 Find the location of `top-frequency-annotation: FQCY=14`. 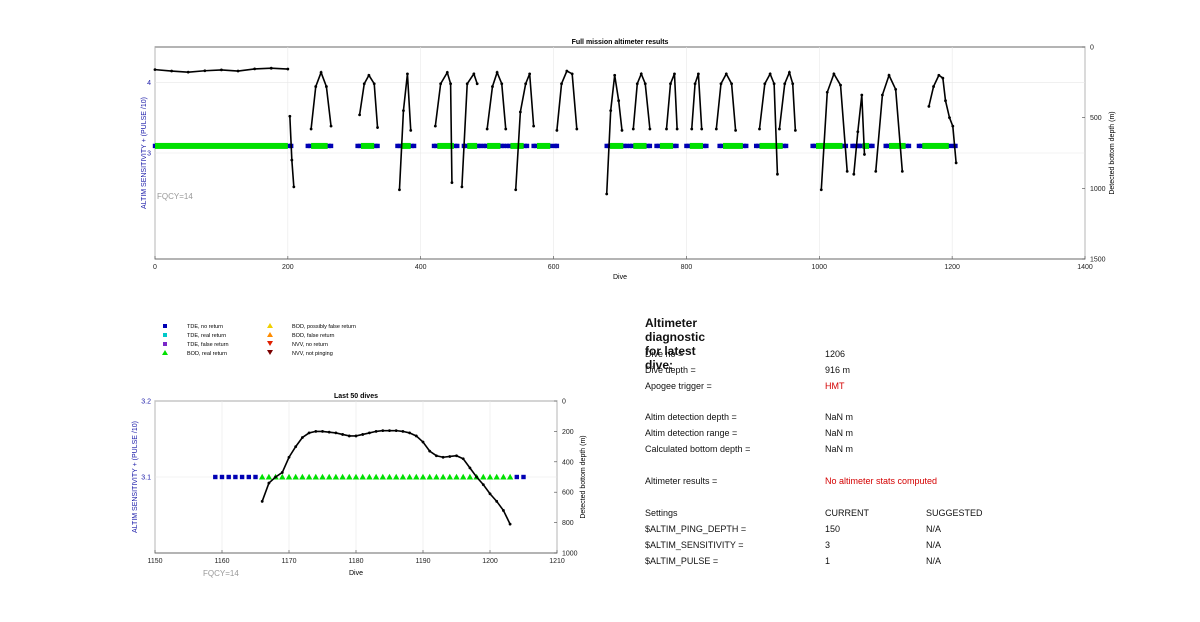

top-frequency-annotation: FQCY=14 is located at coordinates (175, 196).